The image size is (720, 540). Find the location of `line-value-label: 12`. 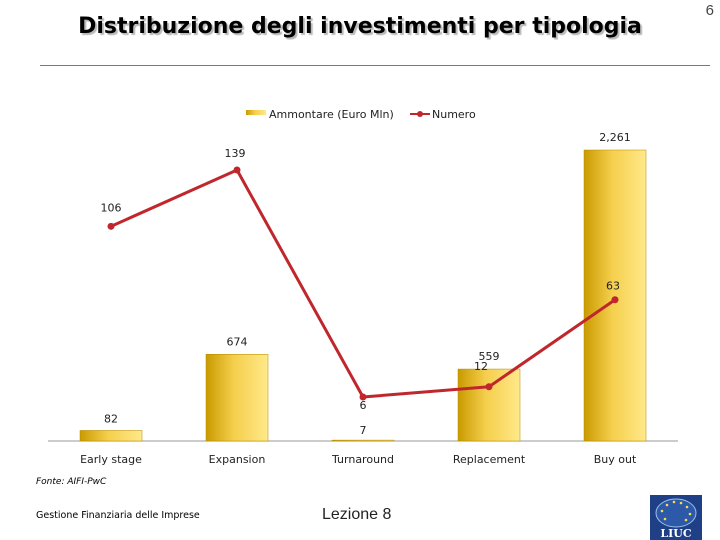

line-value-label: 12 is located at coordinates (481, 366).